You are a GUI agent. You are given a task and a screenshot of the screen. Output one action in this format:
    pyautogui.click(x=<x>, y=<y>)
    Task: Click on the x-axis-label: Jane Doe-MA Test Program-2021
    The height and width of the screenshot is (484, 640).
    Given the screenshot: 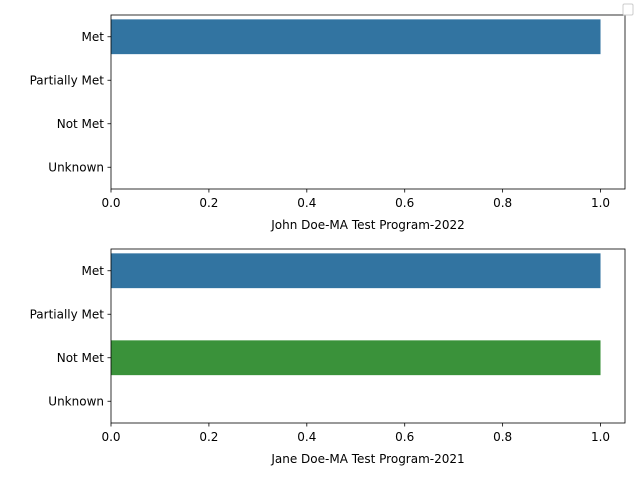 What is the action you would take?
    pyautogui.click(x=367, y=459)
    